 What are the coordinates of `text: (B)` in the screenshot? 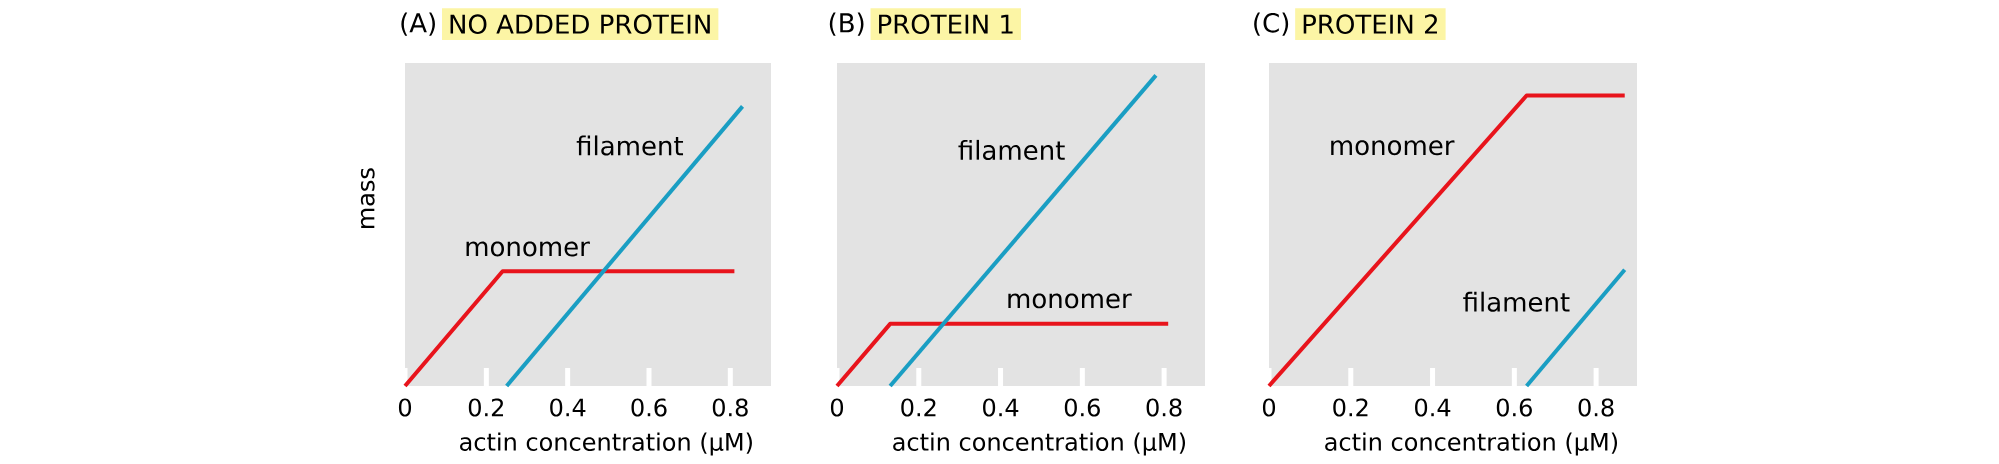 It's located at (846, 24).